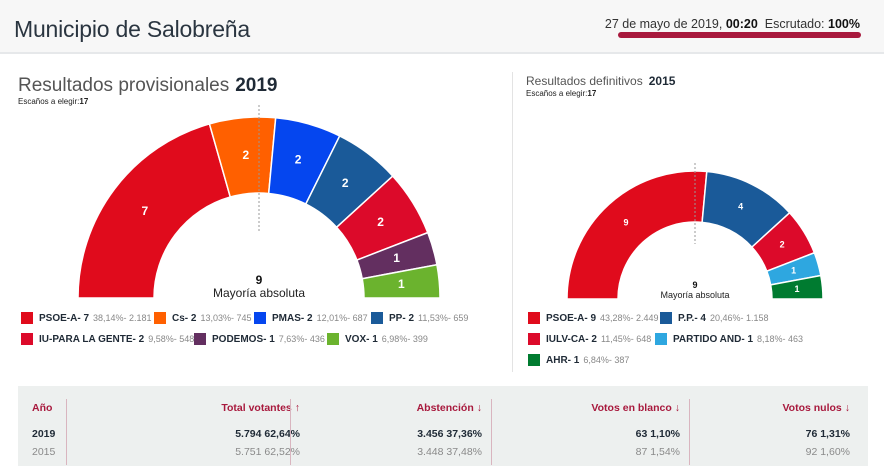 This screenshot has height=466, width=884. What do you see at coordinates (713, 339) in the screenshot?
I see `legend-party: PARTIDO AND- 1` at bounding box center [713, 339].